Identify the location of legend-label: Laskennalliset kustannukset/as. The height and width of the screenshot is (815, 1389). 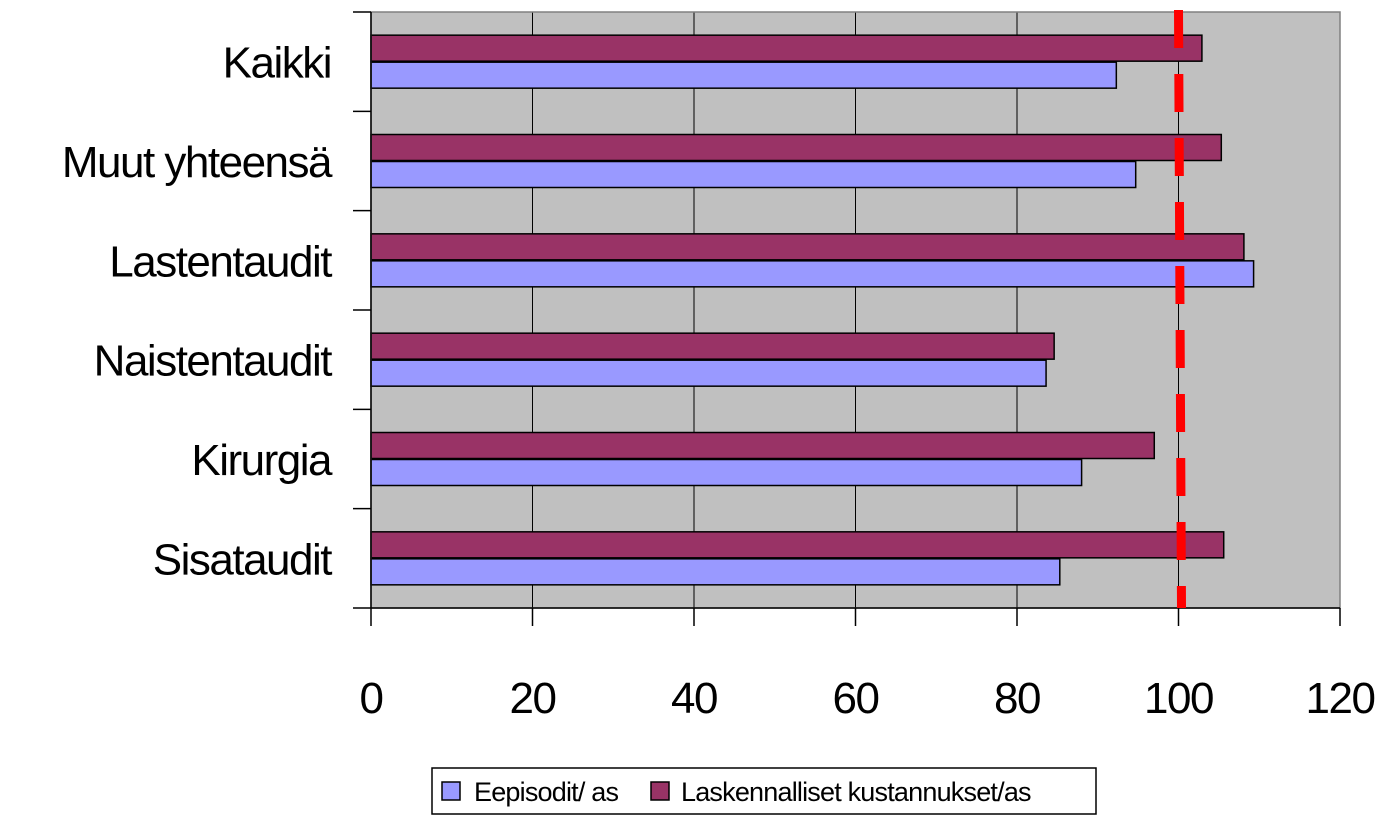
(856, 792).